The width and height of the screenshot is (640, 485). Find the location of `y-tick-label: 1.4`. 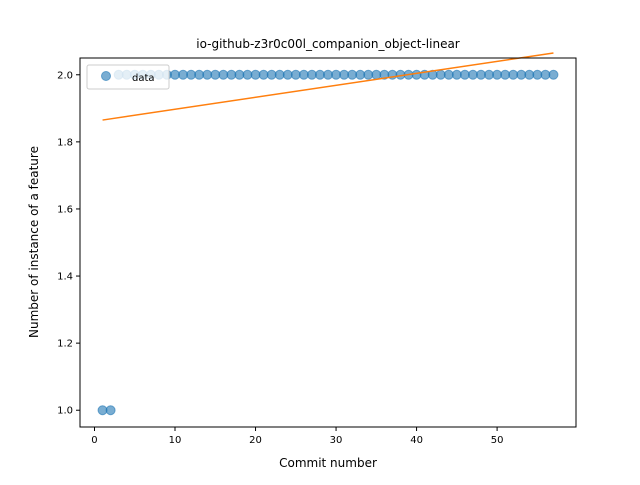

y-tick-label: 1.4 is located at coordinates (65, 277).